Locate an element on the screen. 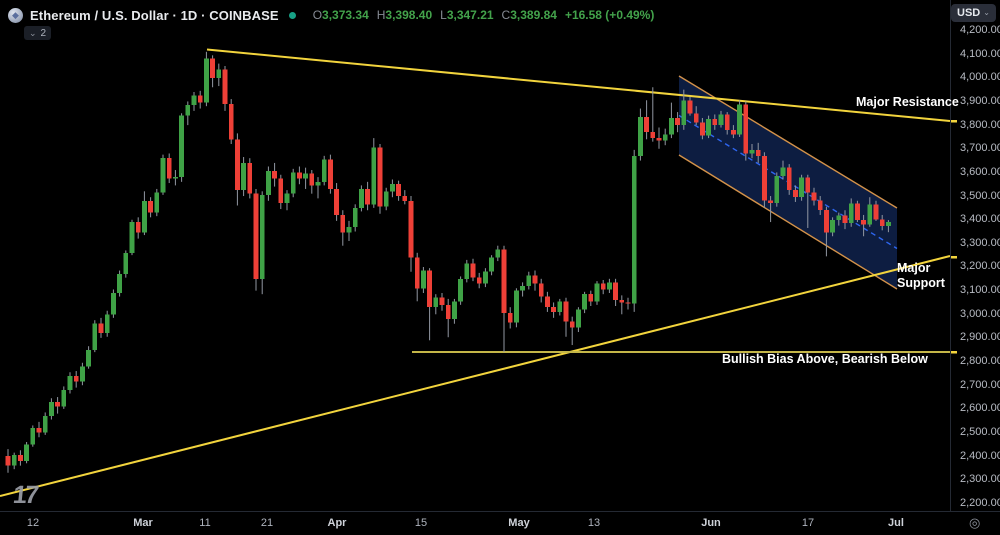 The image size is (1000, 535). price-axis-label: 2,400.00 is located at coordinates (980, 455).